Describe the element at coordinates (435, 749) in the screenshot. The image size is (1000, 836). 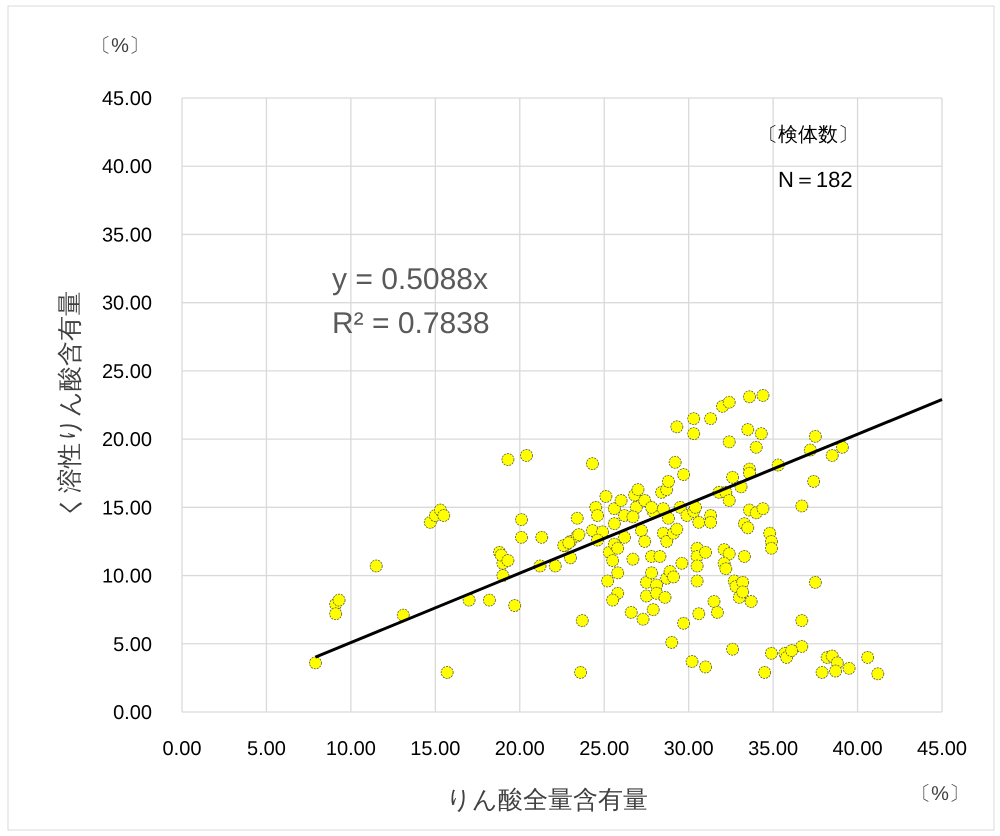
I see `x-tick-label: 15.00` at that location.